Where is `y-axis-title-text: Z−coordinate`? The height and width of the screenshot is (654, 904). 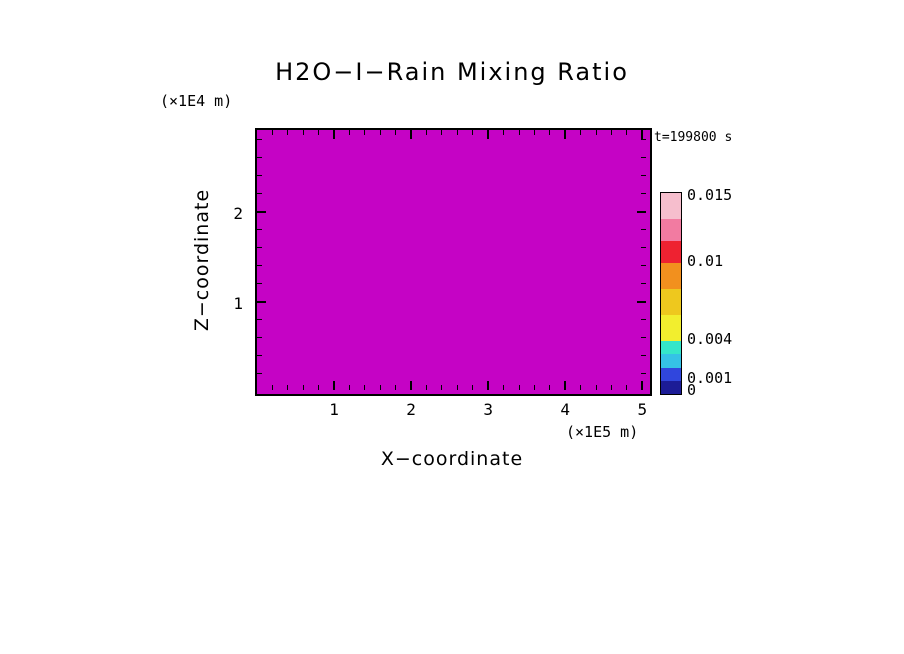 y-axis-title-text: Z−coordinate is located at coordinates (202, 260).